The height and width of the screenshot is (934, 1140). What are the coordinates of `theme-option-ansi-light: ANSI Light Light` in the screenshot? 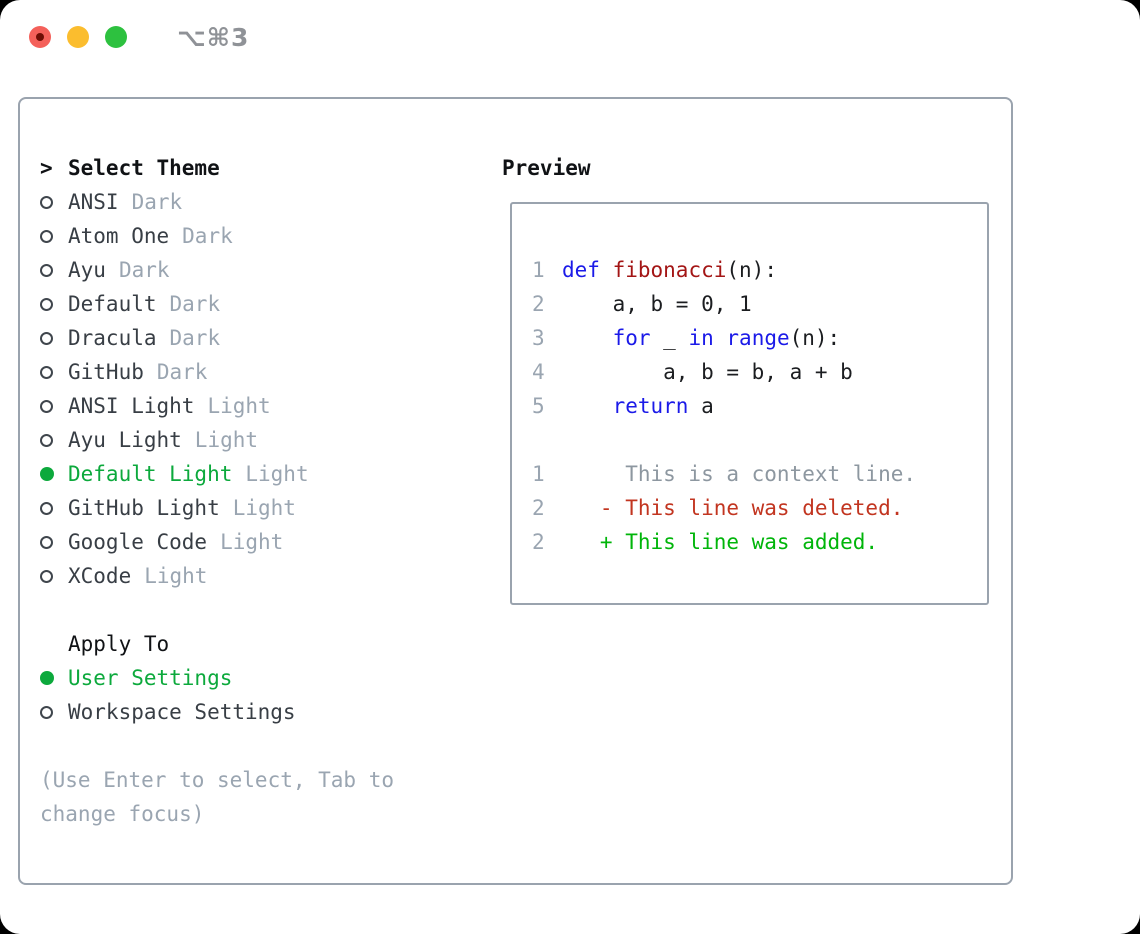 It's located at (260, 406).